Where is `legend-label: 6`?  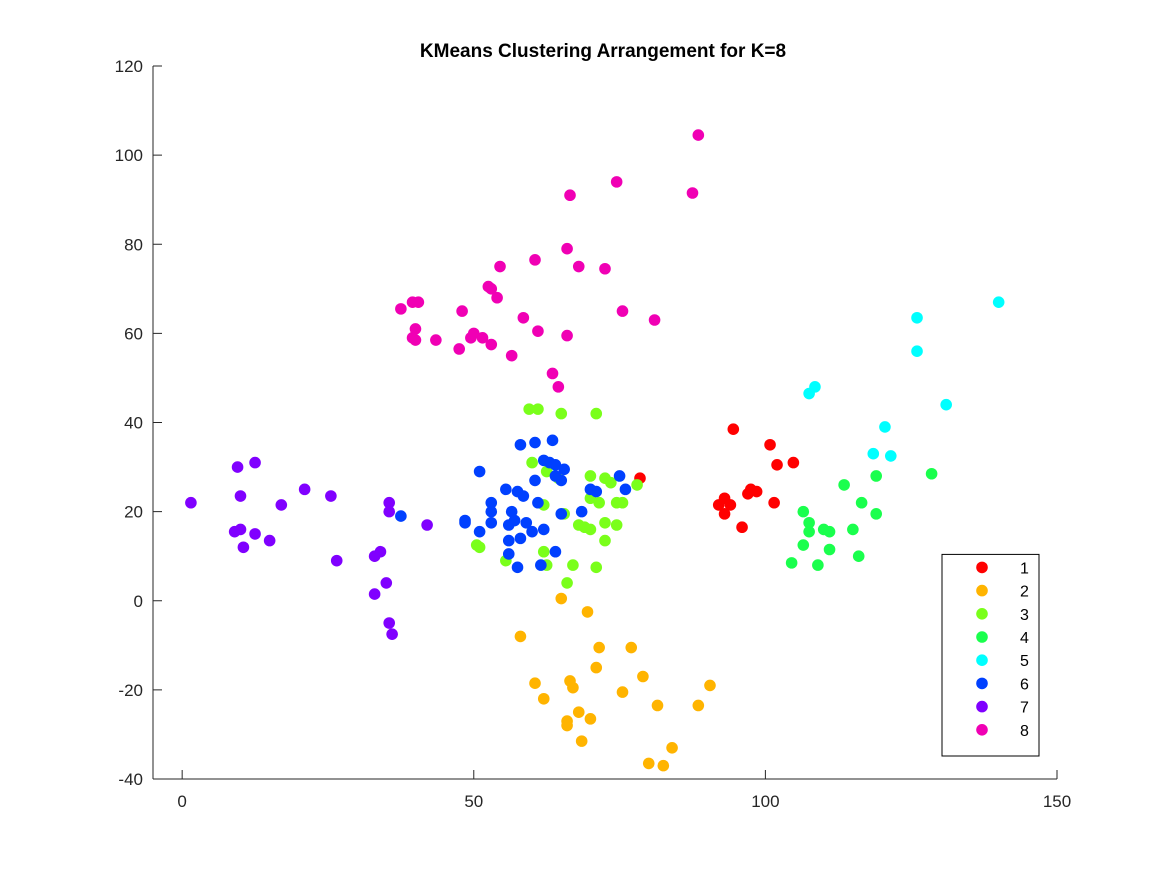 legend-label: 6 is located at coordinates (1024, 684).